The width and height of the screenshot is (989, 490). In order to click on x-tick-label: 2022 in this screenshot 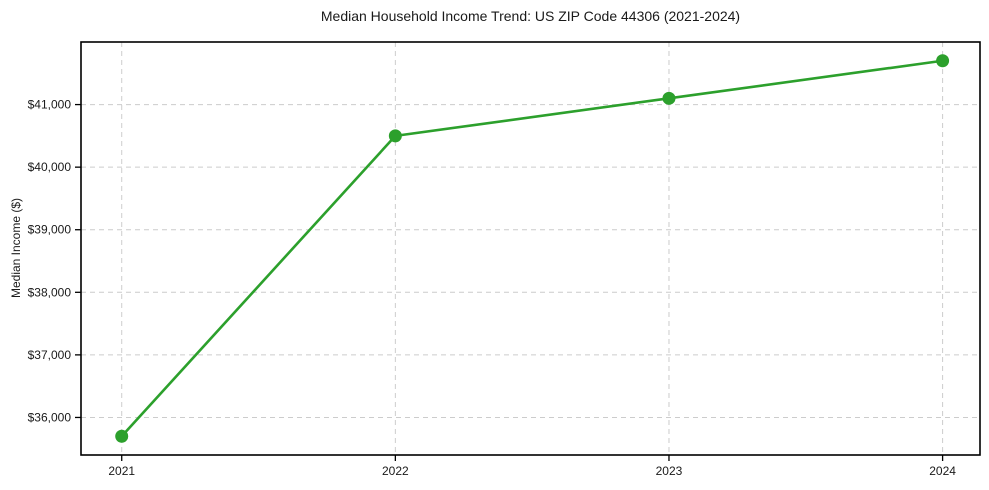, I will do `click(395, 471)`.